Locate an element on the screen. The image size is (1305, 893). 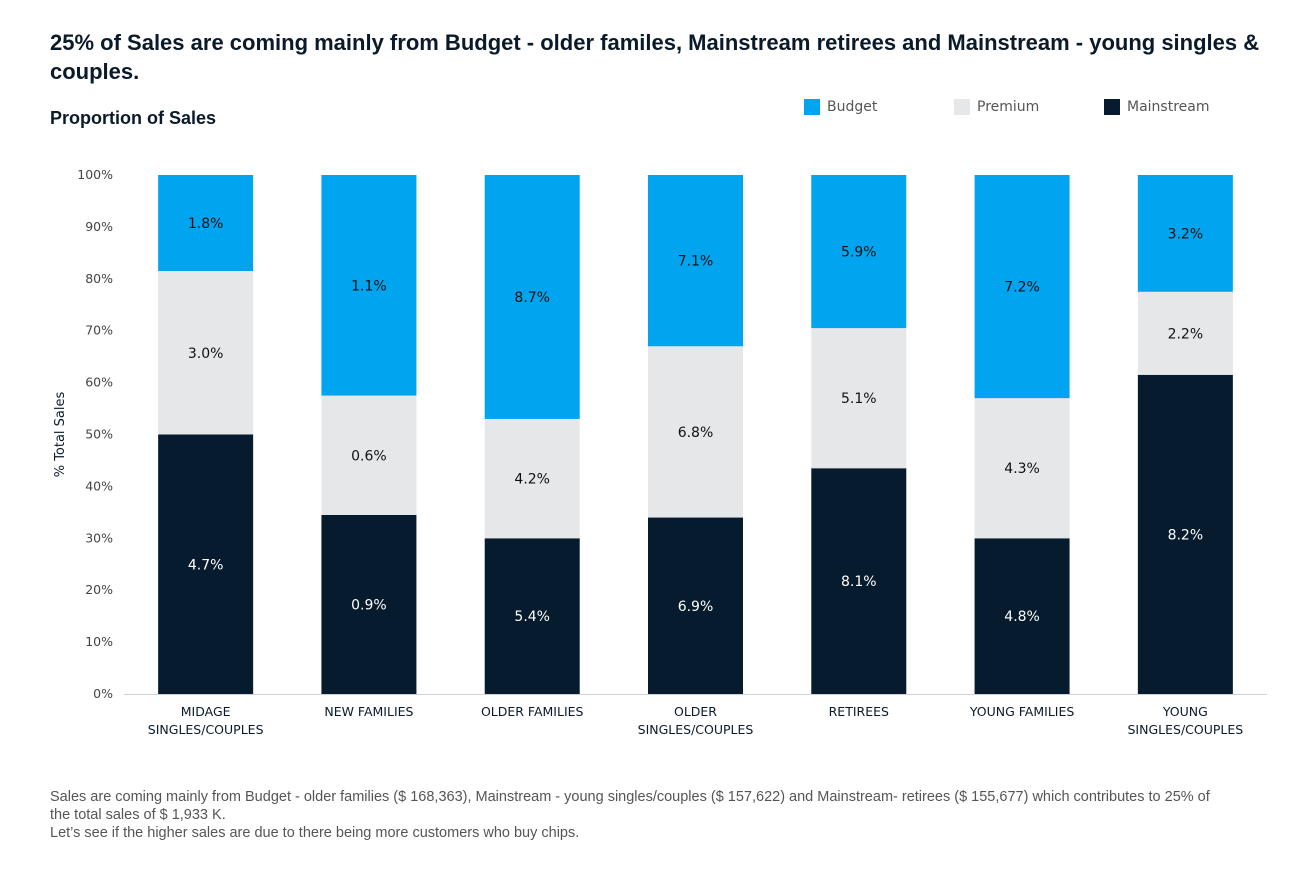
legend-swatch-premium is located at coordinates (962, 107).